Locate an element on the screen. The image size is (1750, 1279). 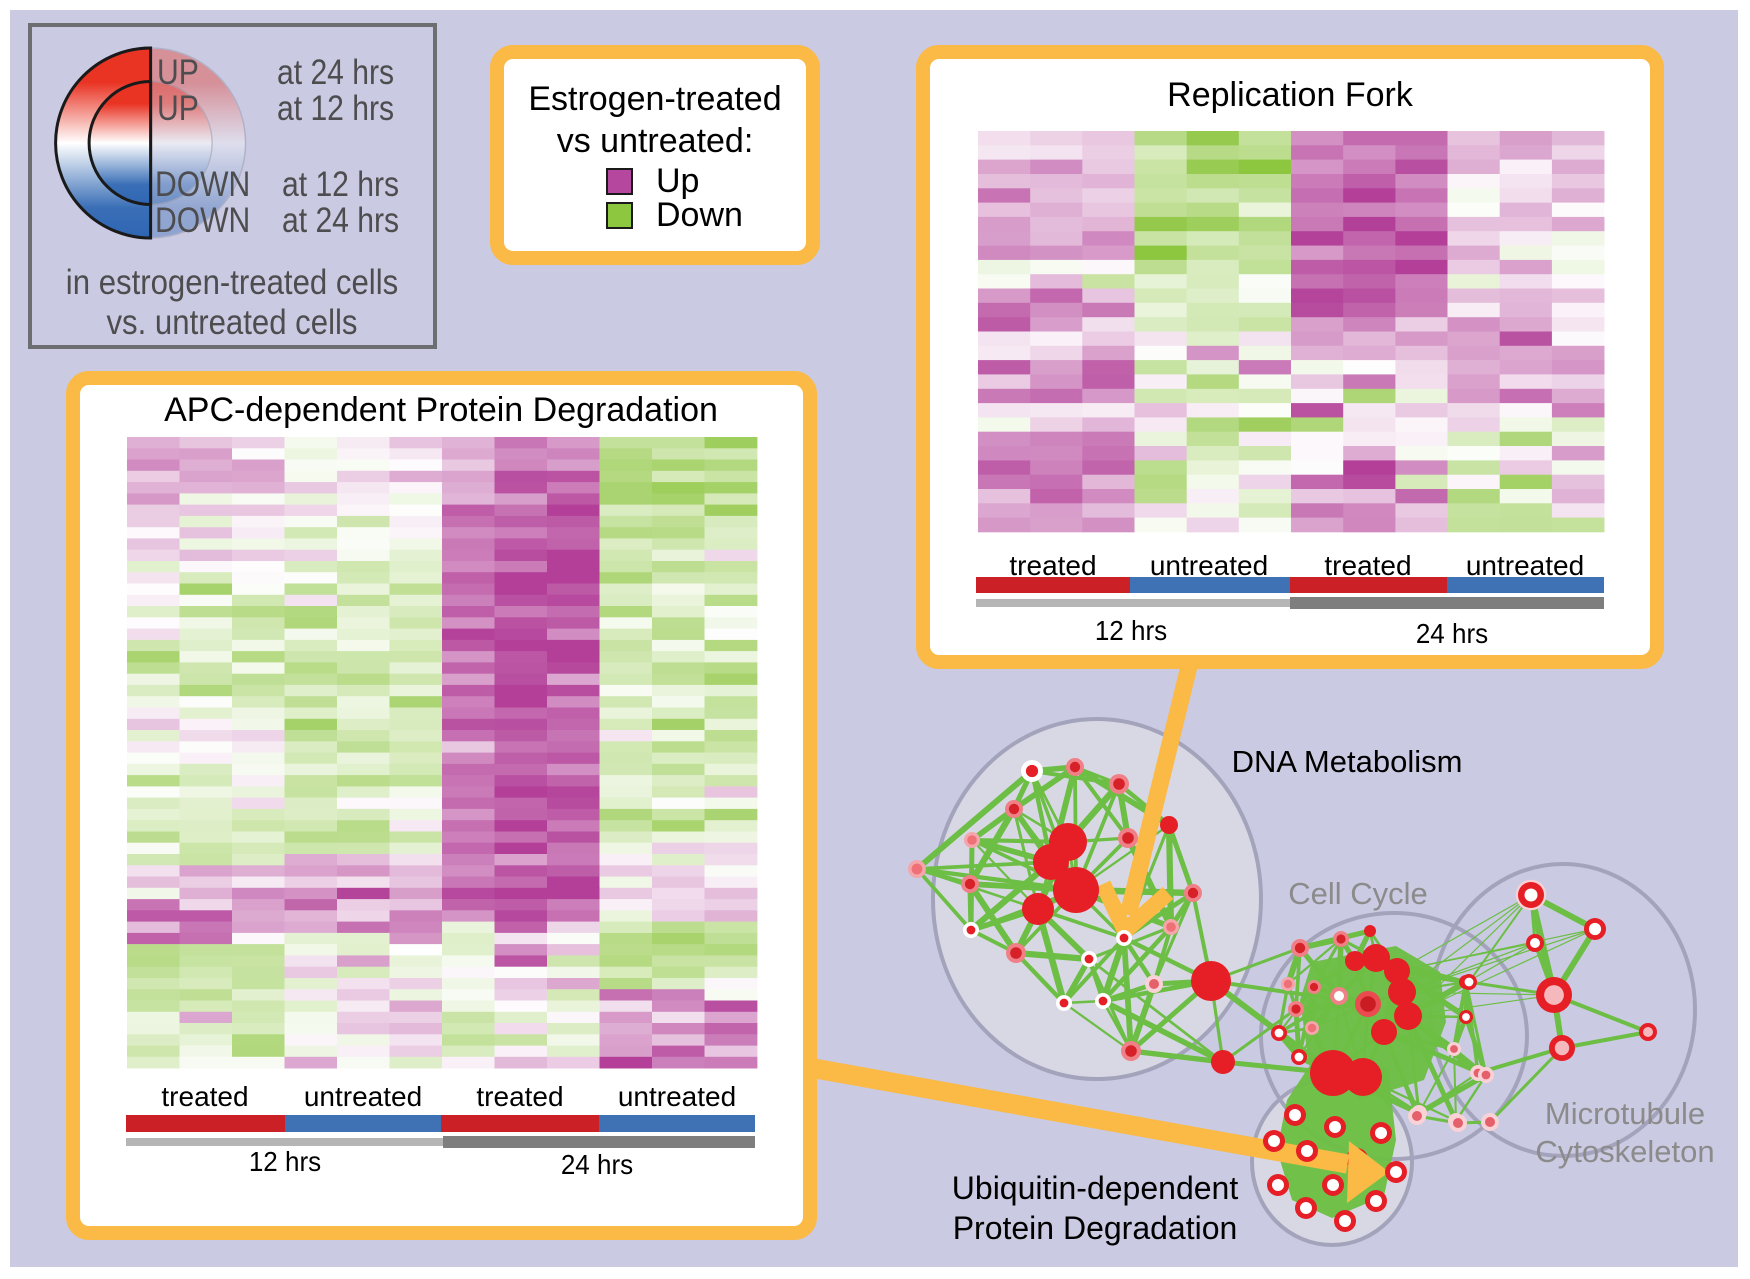
svg-text:APC-dependent Protein Degradat: APC-dependent Protein Degradation is located at coordinates (441, 410).